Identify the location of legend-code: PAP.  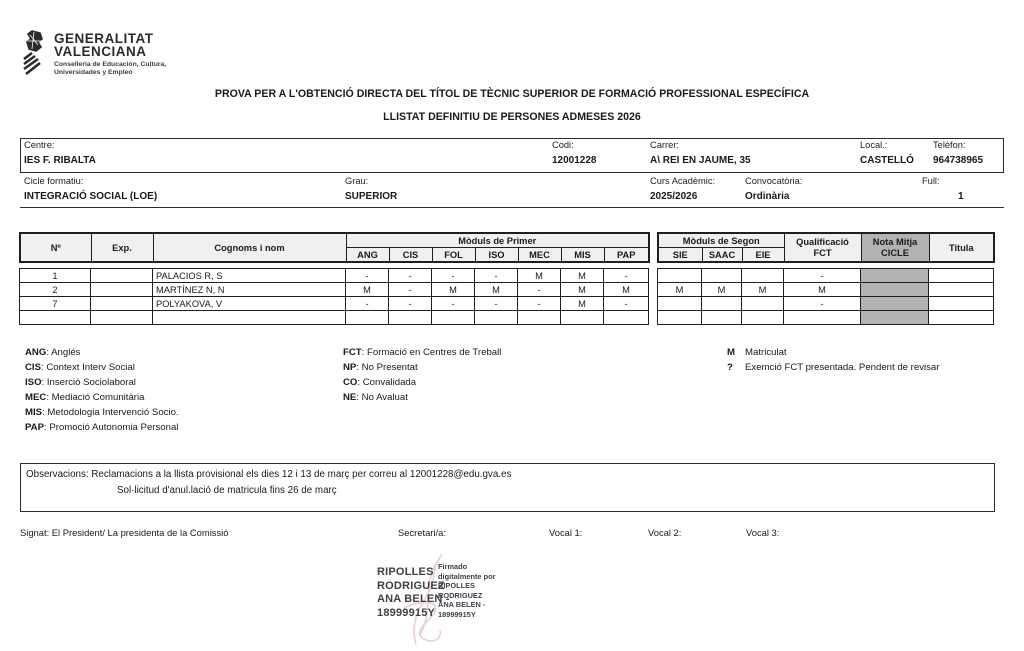
(35, 427).